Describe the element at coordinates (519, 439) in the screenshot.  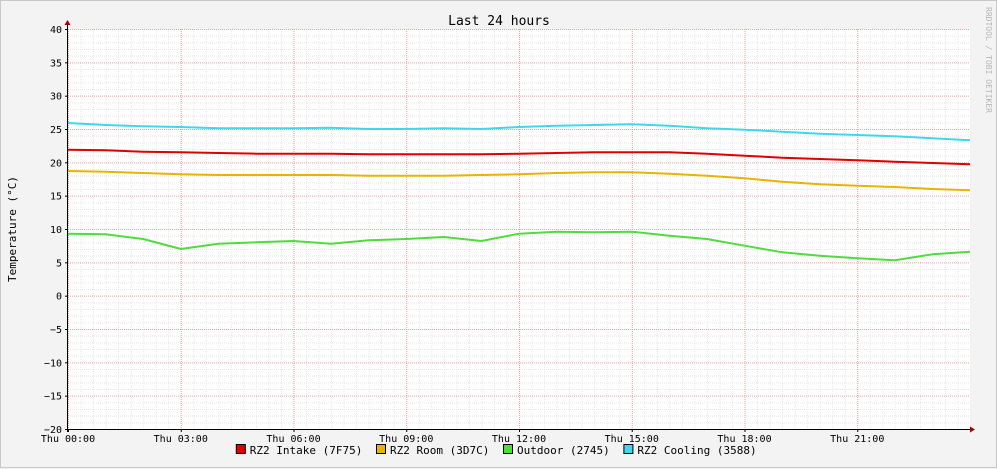
I see `x-tick-label: Thu 12:00` at that location.